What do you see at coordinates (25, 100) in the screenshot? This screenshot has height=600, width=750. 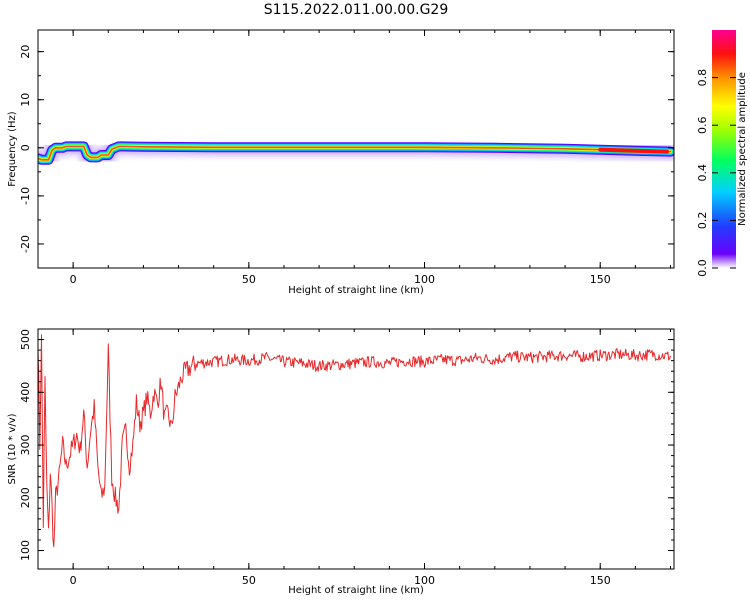 I see `top-y-tick-label-1: 10` at bounding box center [25, 100].